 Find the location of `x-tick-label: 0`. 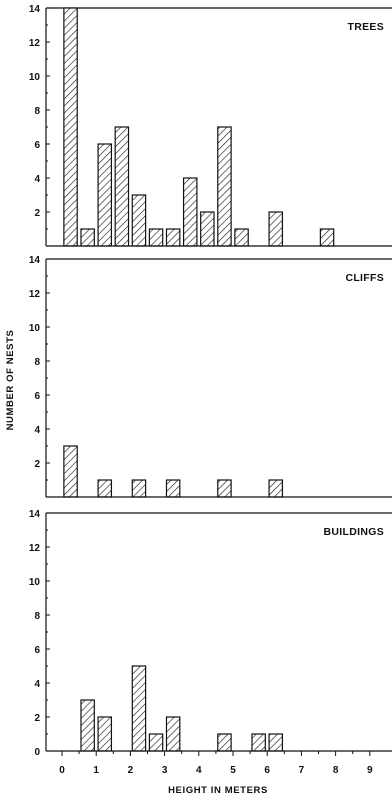

x-tick-label: 0 is located at coordinates (62, 770).